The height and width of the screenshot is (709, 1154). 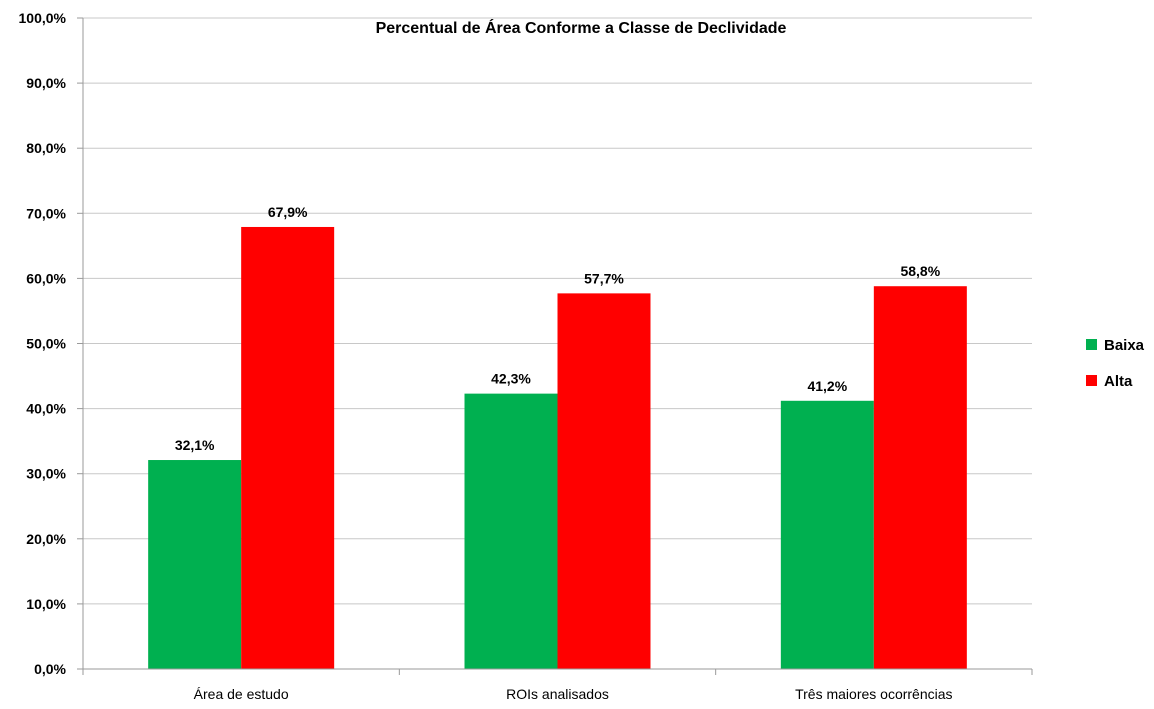 What do you see at coordinates (46, 278) in the screenshot?
I see `y-tick-label: 60,0%` at bounding box center [46, 278].